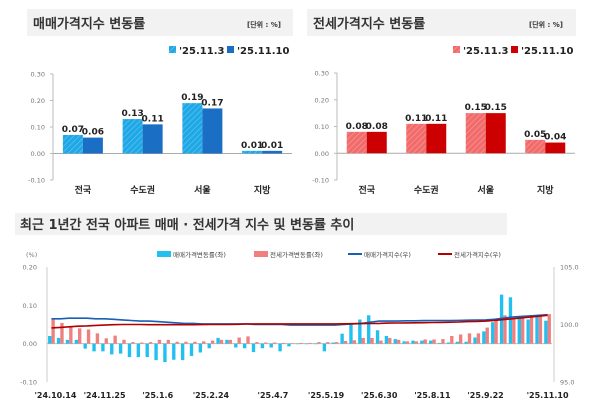  Describe the element at coordinates (83, 190) in the screenshot. I see `sale-category-label: 전국` at that location.